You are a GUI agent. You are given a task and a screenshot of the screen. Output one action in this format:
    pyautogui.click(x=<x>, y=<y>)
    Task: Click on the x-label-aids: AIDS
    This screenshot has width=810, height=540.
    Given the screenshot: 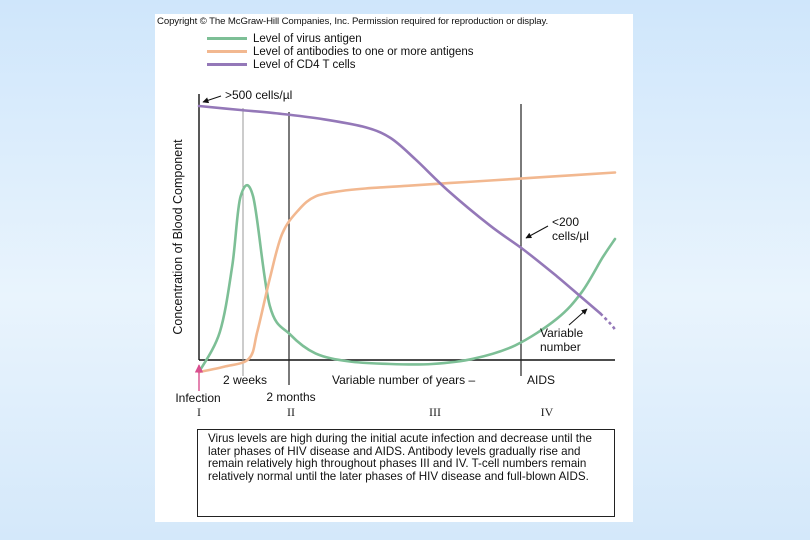 What is the action you would take?
    pyautogui.click(x=541, y=380)
    